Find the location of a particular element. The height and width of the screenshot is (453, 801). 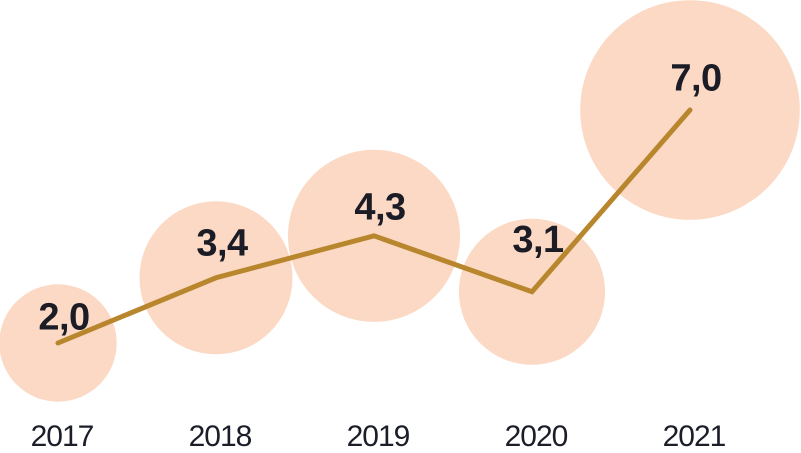

x-tick-label-2021: 2021 is located at coordinates (694, 436).